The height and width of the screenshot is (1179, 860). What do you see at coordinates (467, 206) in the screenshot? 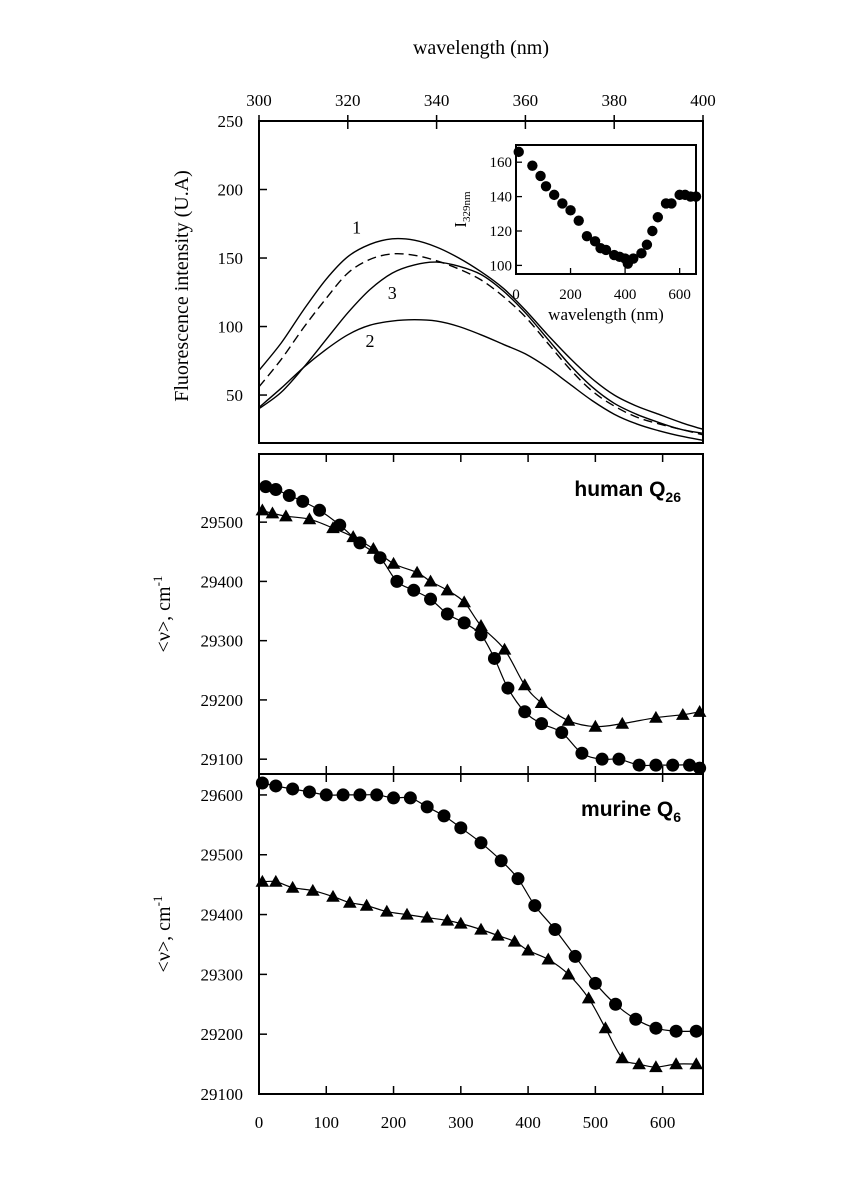
I see `inset-y-label-sub: 329nm` at bounding box center [467, 206].